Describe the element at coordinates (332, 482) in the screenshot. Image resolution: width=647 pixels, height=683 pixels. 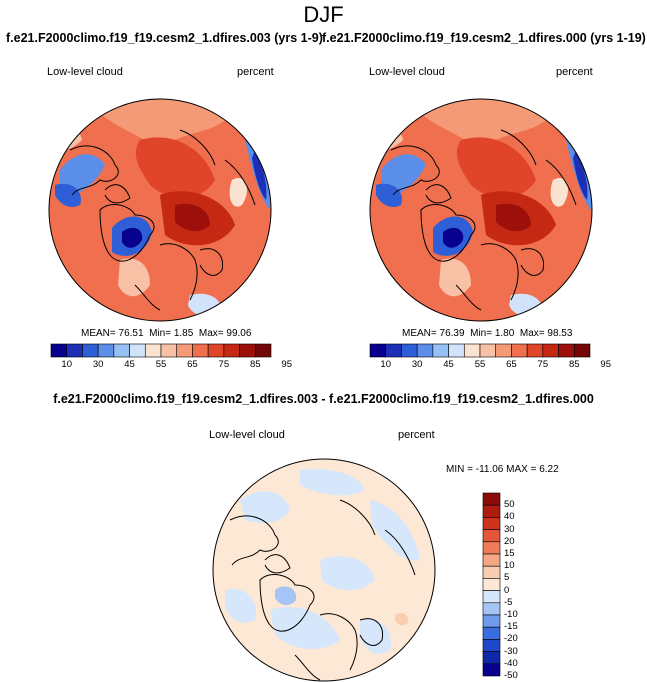
I see `panel3-region-b` at that location.